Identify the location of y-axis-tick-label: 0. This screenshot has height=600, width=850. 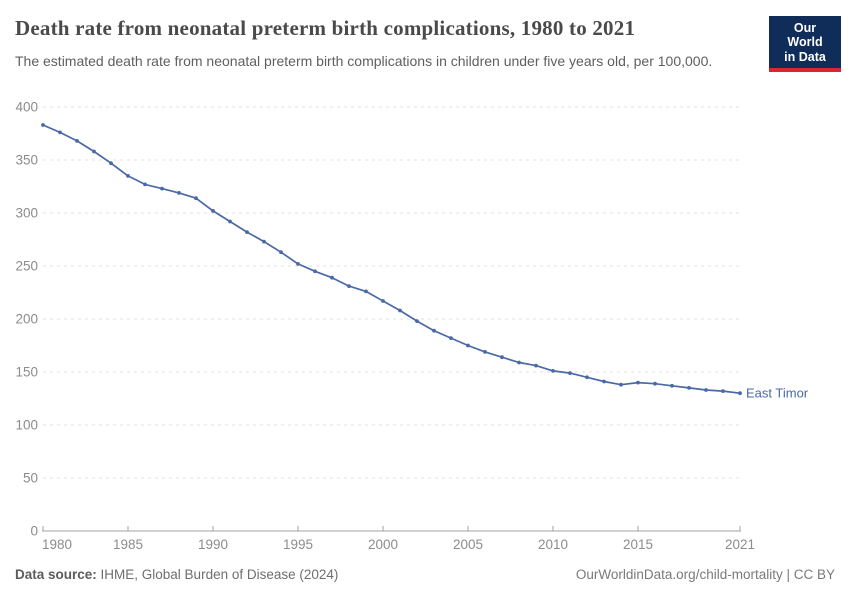
(34, 531).